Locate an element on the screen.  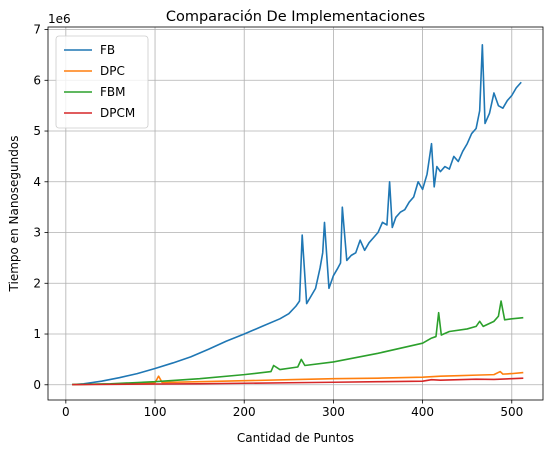
legend: FB DPC FBM DPCM is located at coordinates (102, 82).